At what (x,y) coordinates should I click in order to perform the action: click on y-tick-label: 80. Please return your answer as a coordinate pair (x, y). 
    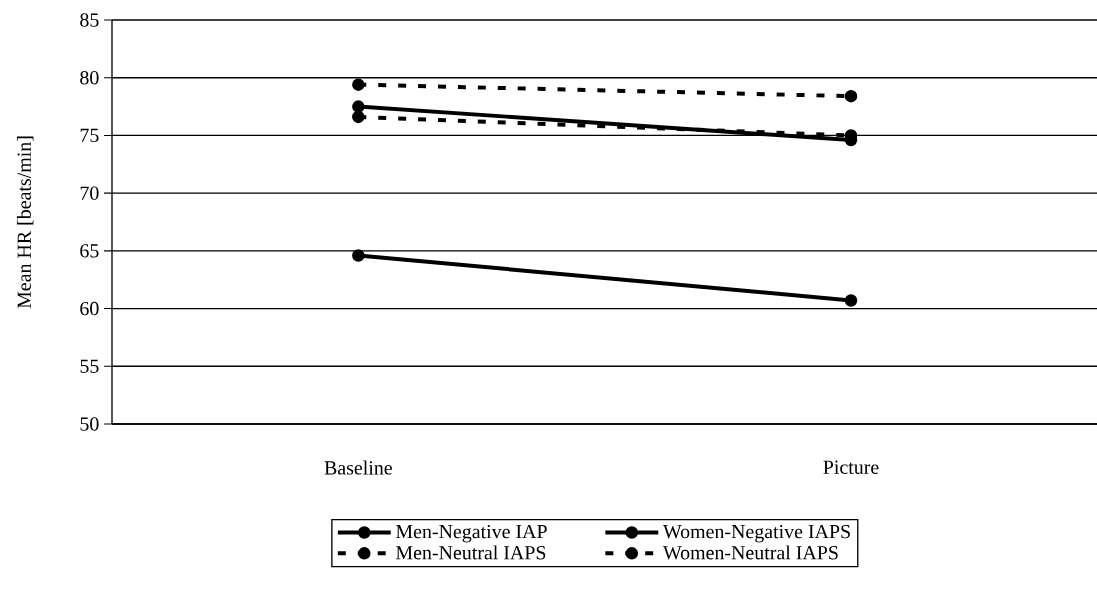
    Looking at the image, I should click on (89, 77).